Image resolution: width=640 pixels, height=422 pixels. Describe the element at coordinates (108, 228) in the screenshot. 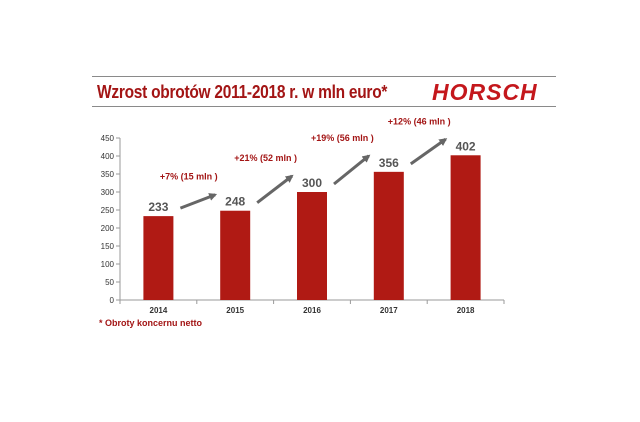

I see `y-tick-label: 200` at that location.